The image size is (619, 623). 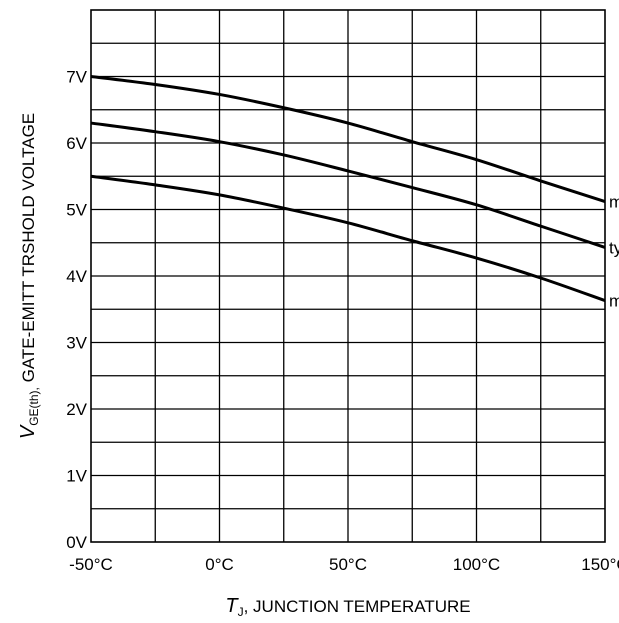 I want to click on y-tick-label: 0V, so click(x=76, y=542).